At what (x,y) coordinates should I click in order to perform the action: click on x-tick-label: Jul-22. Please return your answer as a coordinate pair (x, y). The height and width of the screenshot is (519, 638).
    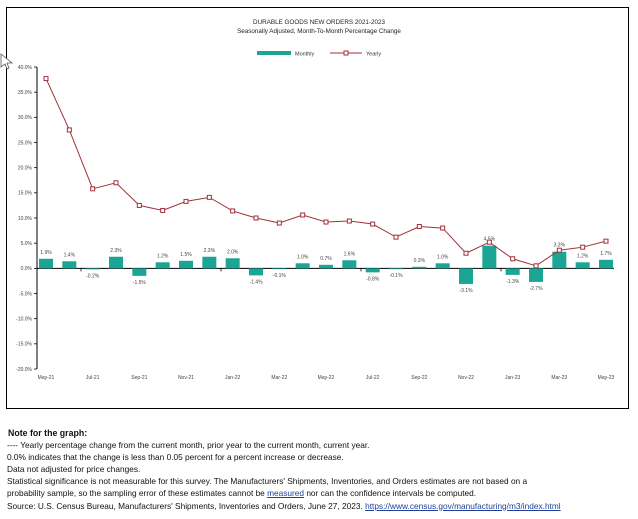
    Looking at the image, I should click on (373, 378).